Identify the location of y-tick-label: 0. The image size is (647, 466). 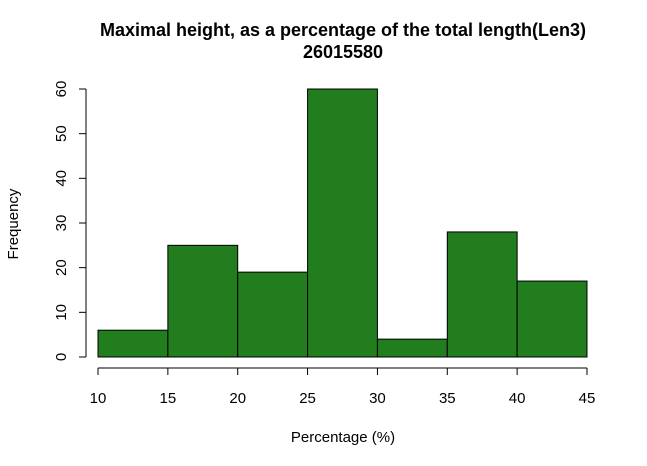
(61, 357).